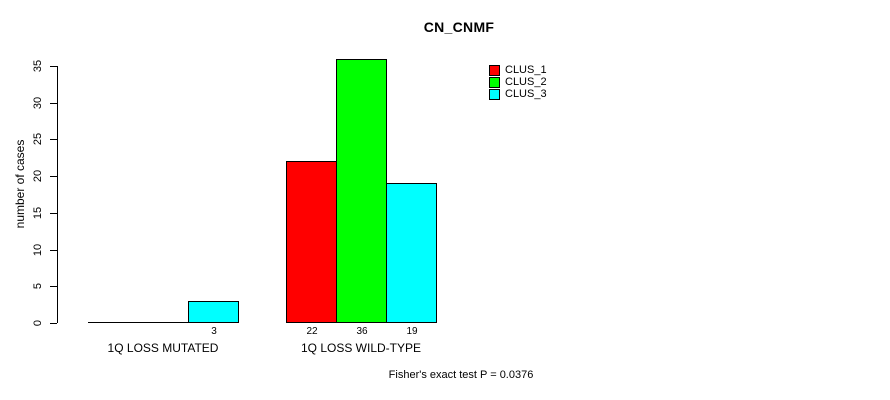 The height and width of the screenshot is (400, 890). I want to click on legend-label: CLUS_3, so click(526, 94).